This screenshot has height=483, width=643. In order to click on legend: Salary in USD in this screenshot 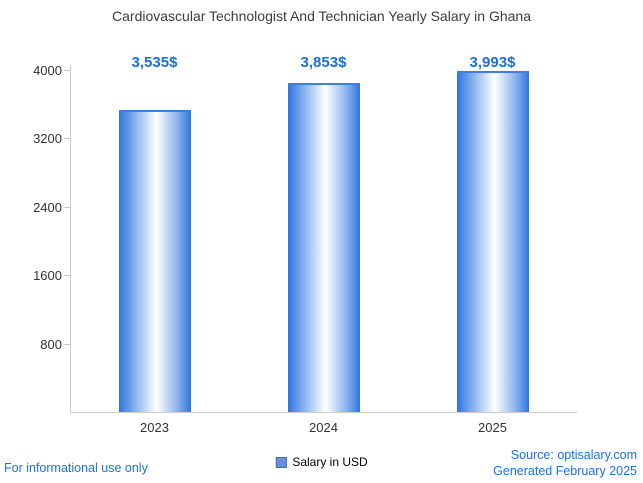, I will do `click(321, 462)`.